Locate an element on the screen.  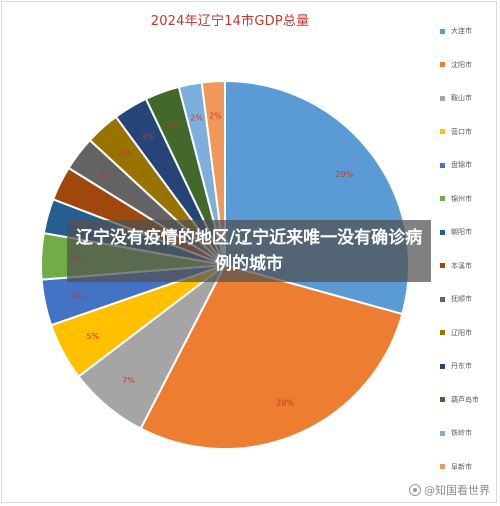
slice-data-label: 4% is located at coordinates (78, 296).